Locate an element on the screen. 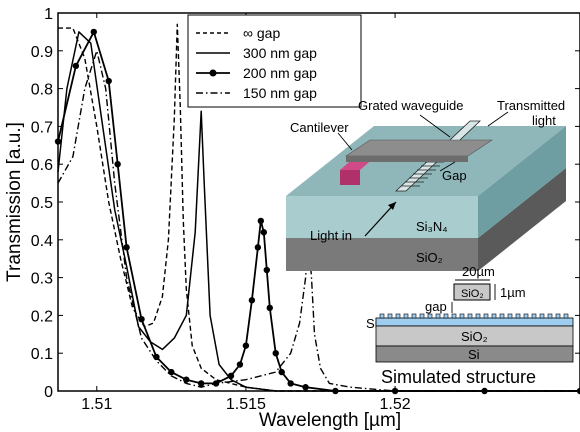  cantilever-beam is located at coordinates (419, 148).